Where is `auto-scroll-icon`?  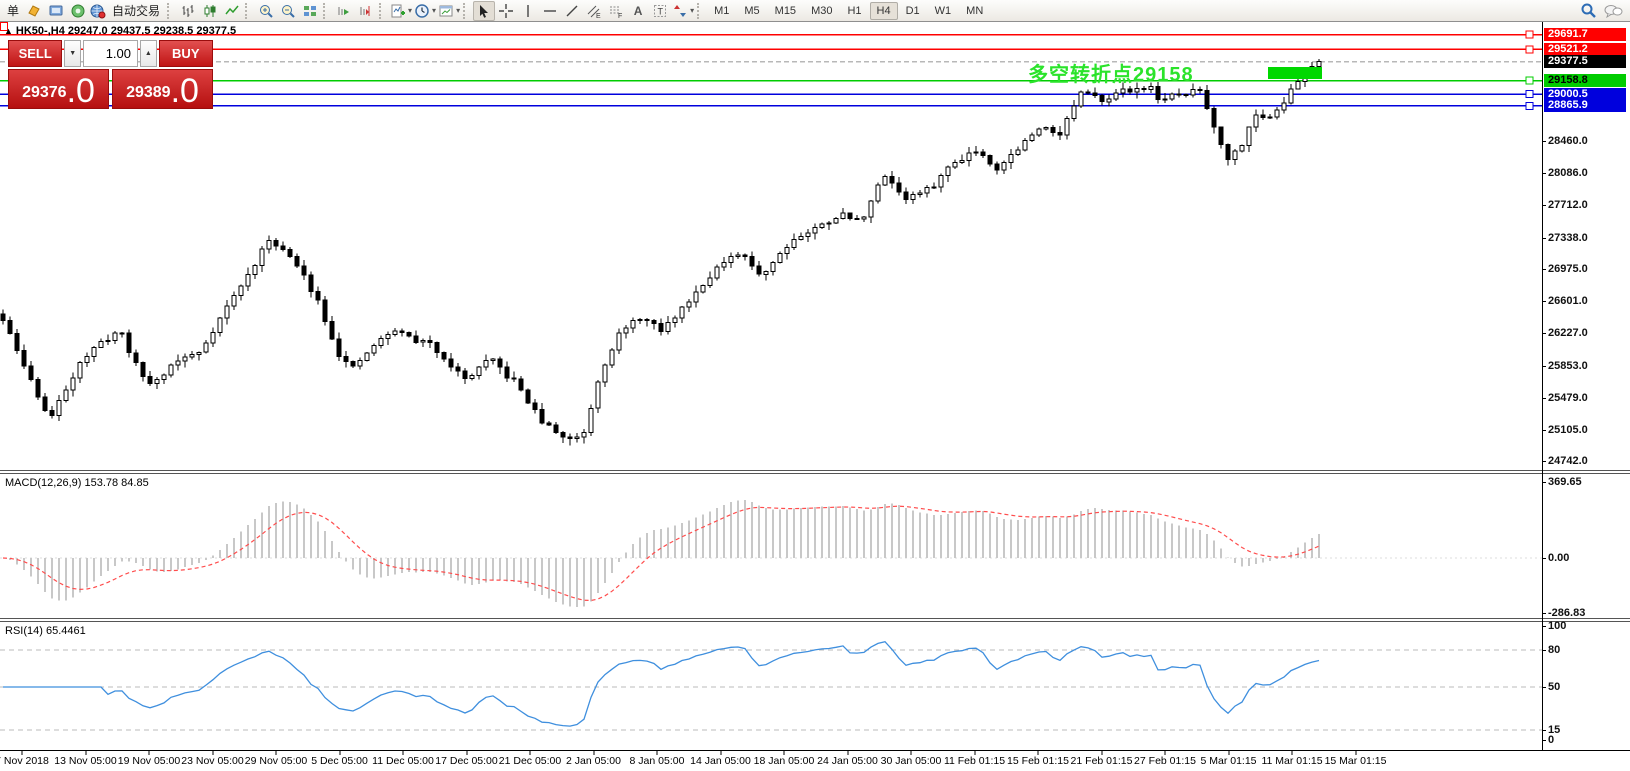
auto-scroll-icon is located at coordinates (344, 10).